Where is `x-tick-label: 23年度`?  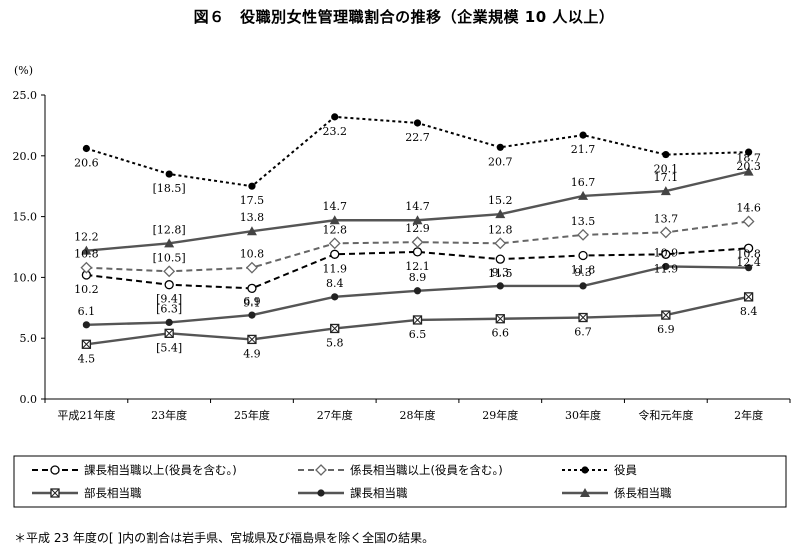 x-tick-label: 23年度 is located at coordinates (169, 415).